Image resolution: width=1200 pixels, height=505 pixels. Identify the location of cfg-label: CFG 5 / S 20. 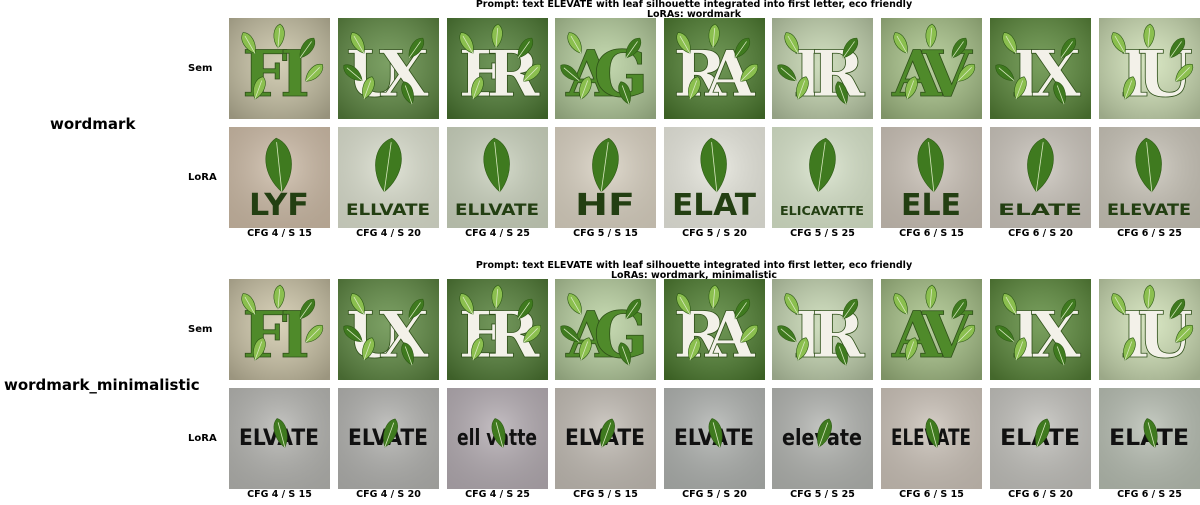
(714, 494).